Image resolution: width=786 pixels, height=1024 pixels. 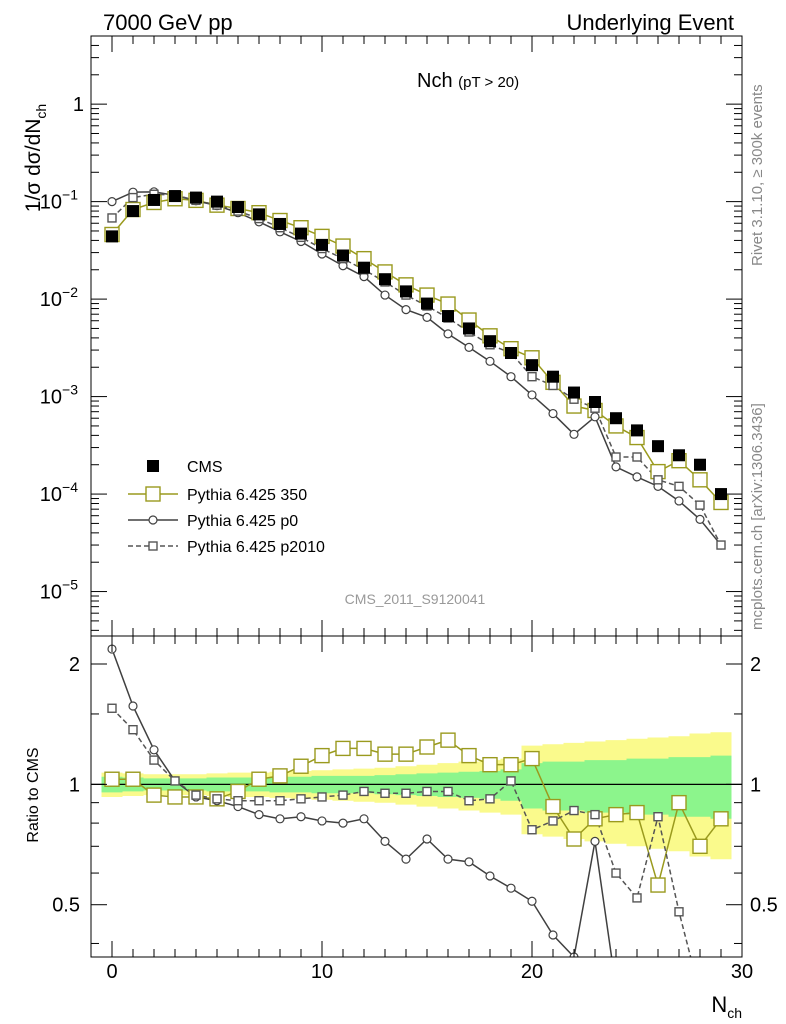 I want to click on main-y-tick-label: 10⁻⁵, so click(x=59, y=590).